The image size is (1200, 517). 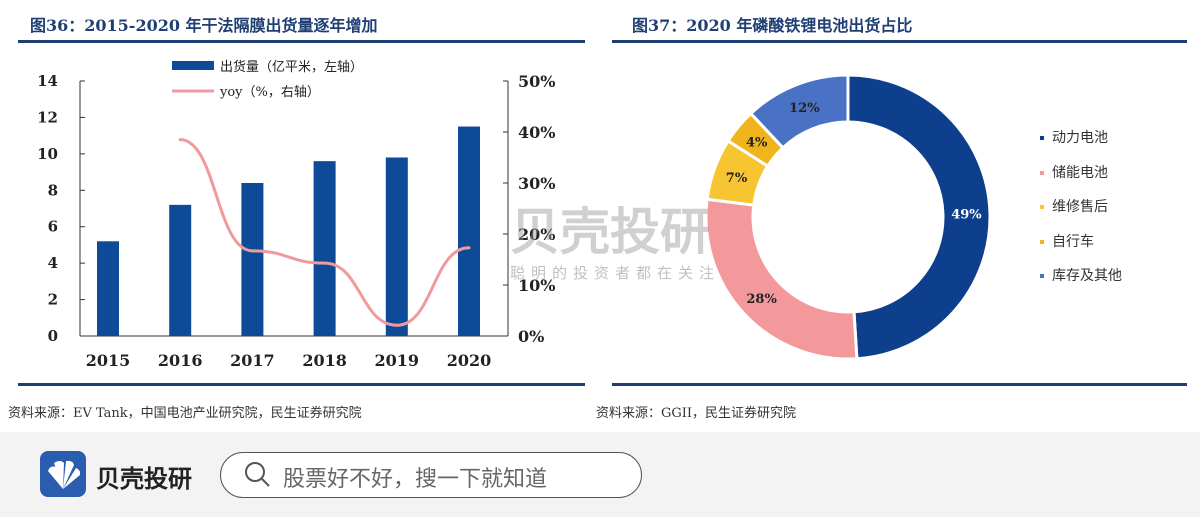 I want to click on slice-label: 4%, so click(x=757, y=142).